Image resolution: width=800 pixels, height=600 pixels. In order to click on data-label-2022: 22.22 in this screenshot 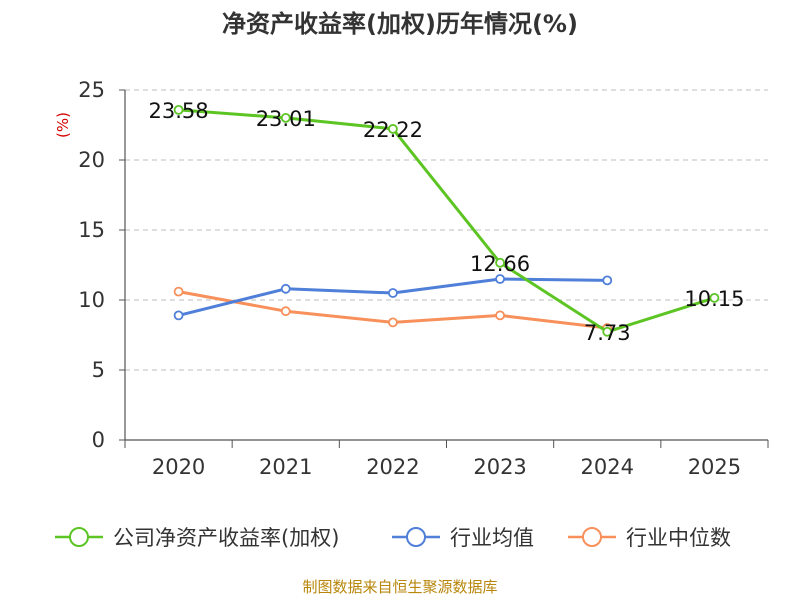, I will do `click(393, 130)`.